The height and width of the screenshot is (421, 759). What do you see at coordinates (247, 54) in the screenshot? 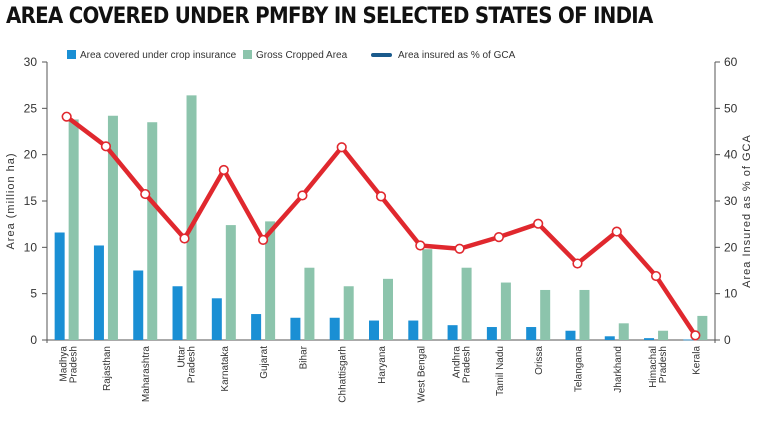
I see `legend-swatch-gross-cropped-area` at bounding box center [247, 54].